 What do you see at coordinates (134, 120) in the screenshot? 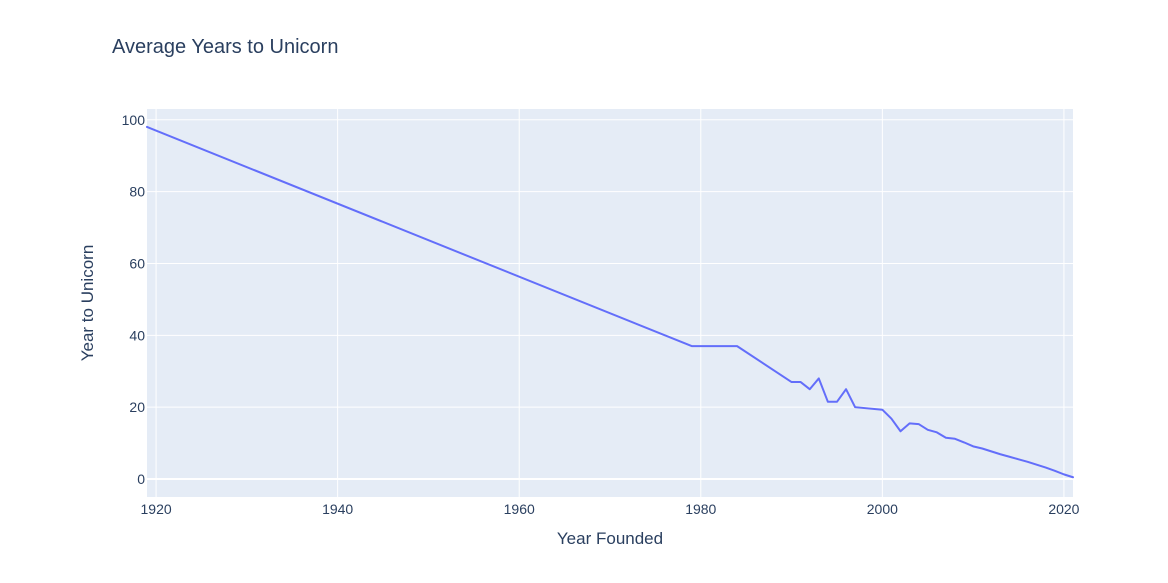
I see `y-tick-label: 100` at bounding box center [134, 120].